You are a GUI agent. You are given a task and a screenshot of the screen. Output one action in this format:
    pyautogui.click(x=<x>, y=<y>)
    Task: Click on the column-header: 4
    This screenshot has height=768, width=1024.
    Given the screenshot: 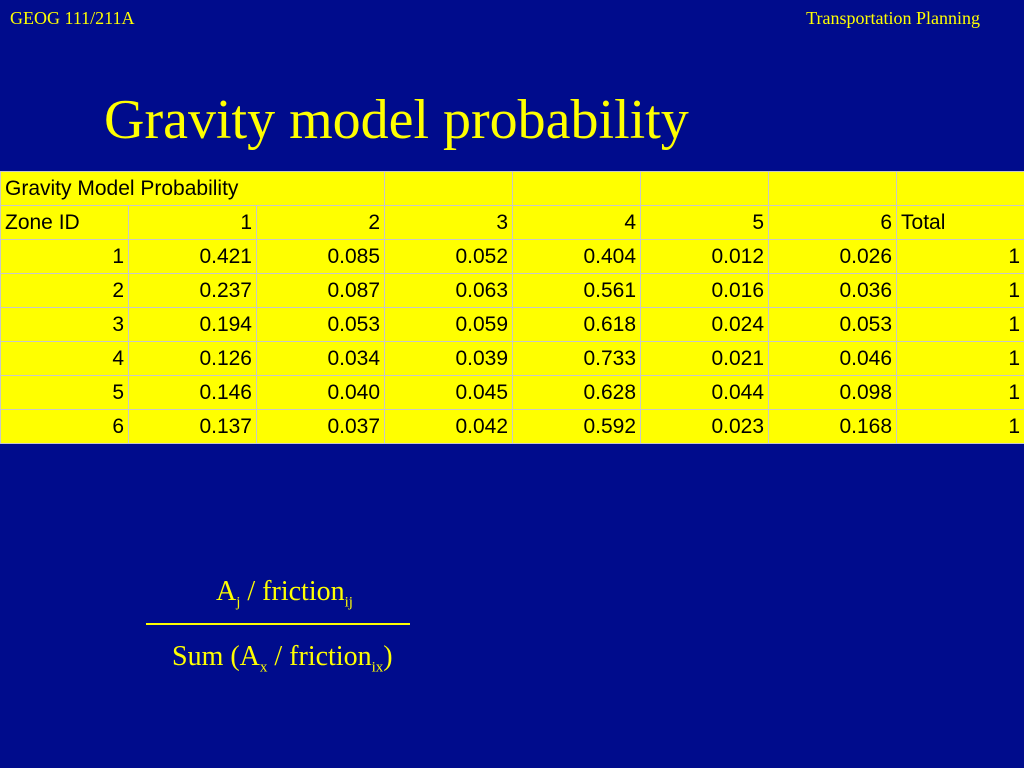 What is the action you would take?
    pyautogui.click(x=577, y=222)
    